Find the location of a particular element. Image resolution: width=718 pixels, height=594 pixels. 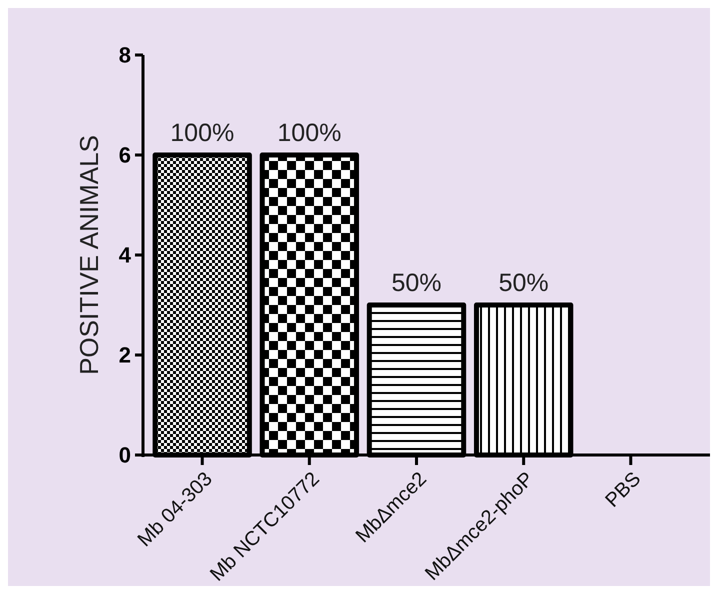

y-tick-label: 2 is located at coordinates (124, 355).